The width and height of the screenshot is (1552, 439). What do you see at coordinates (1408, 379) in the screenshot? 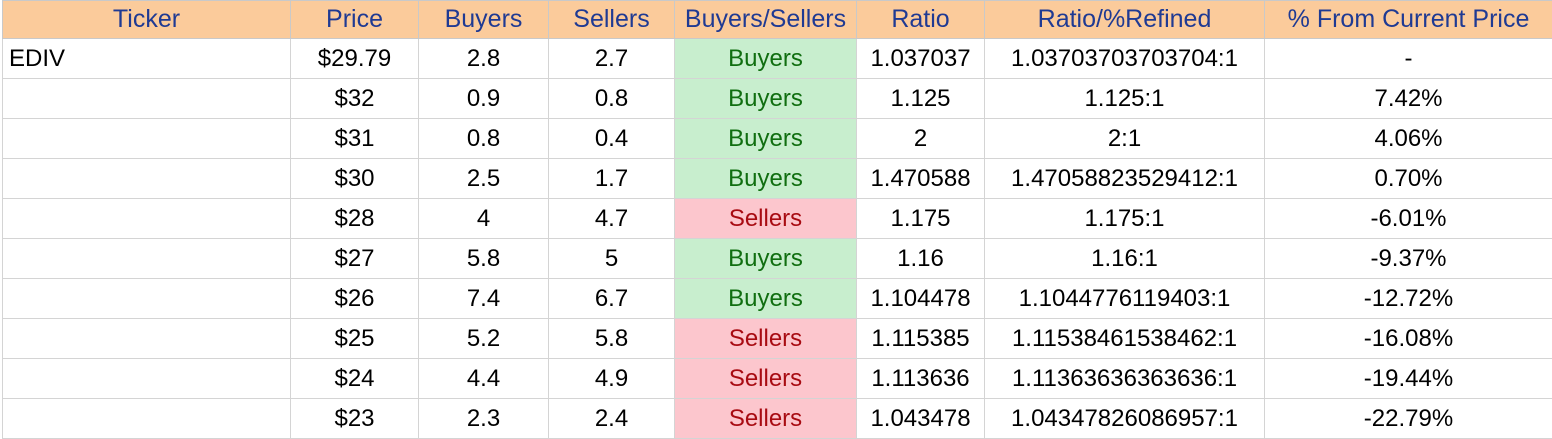
I see `cell-pct-from-current: -19.44%` at bounding box center [1408, 379].